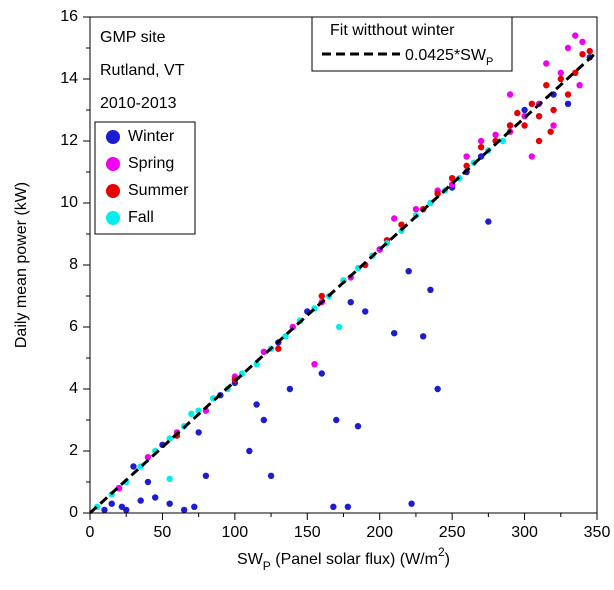  Describe the element at coordinates (412, 44) in the screenshot. I see `fit-legend-box` at that location.